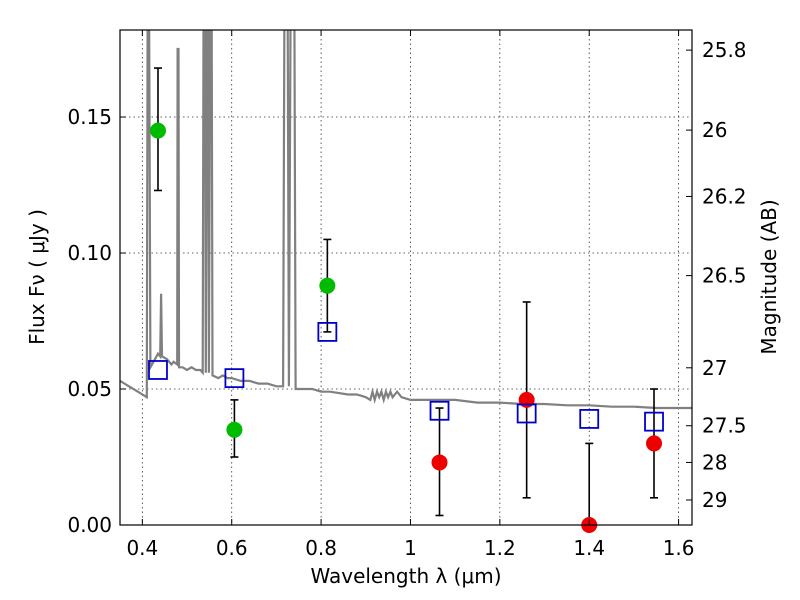  Describe the element at coordinates (410, 548) in the screenshot. I see `x-tick-label: 1` at that location.